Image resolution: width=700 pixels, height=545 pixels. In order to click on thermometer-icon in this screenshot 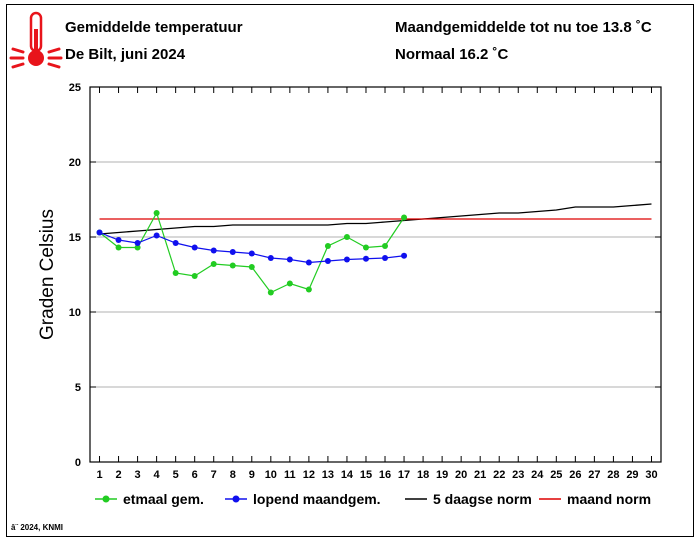, I will do `click(36, 40)`.